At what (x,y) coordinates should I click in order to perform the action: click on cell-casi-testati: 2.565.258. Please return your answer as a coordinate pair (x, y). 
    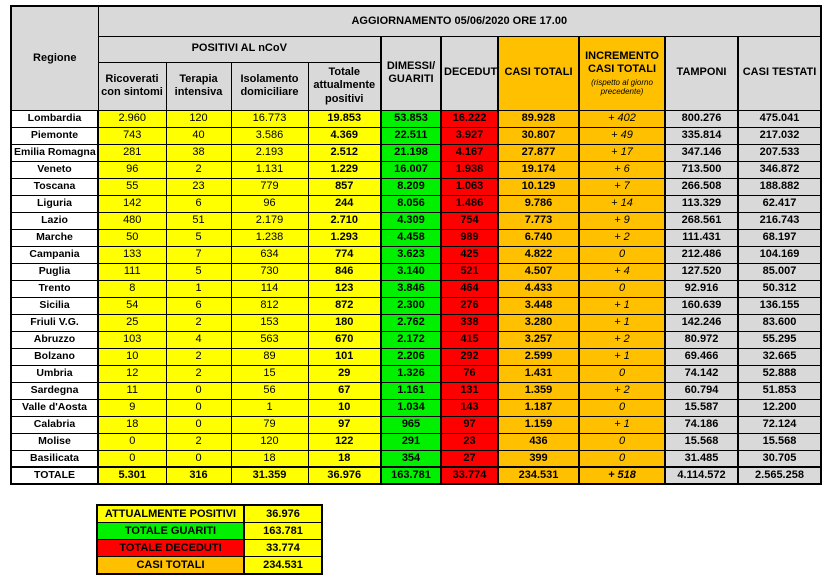
    Looking at the image, I should click on (779, 475).